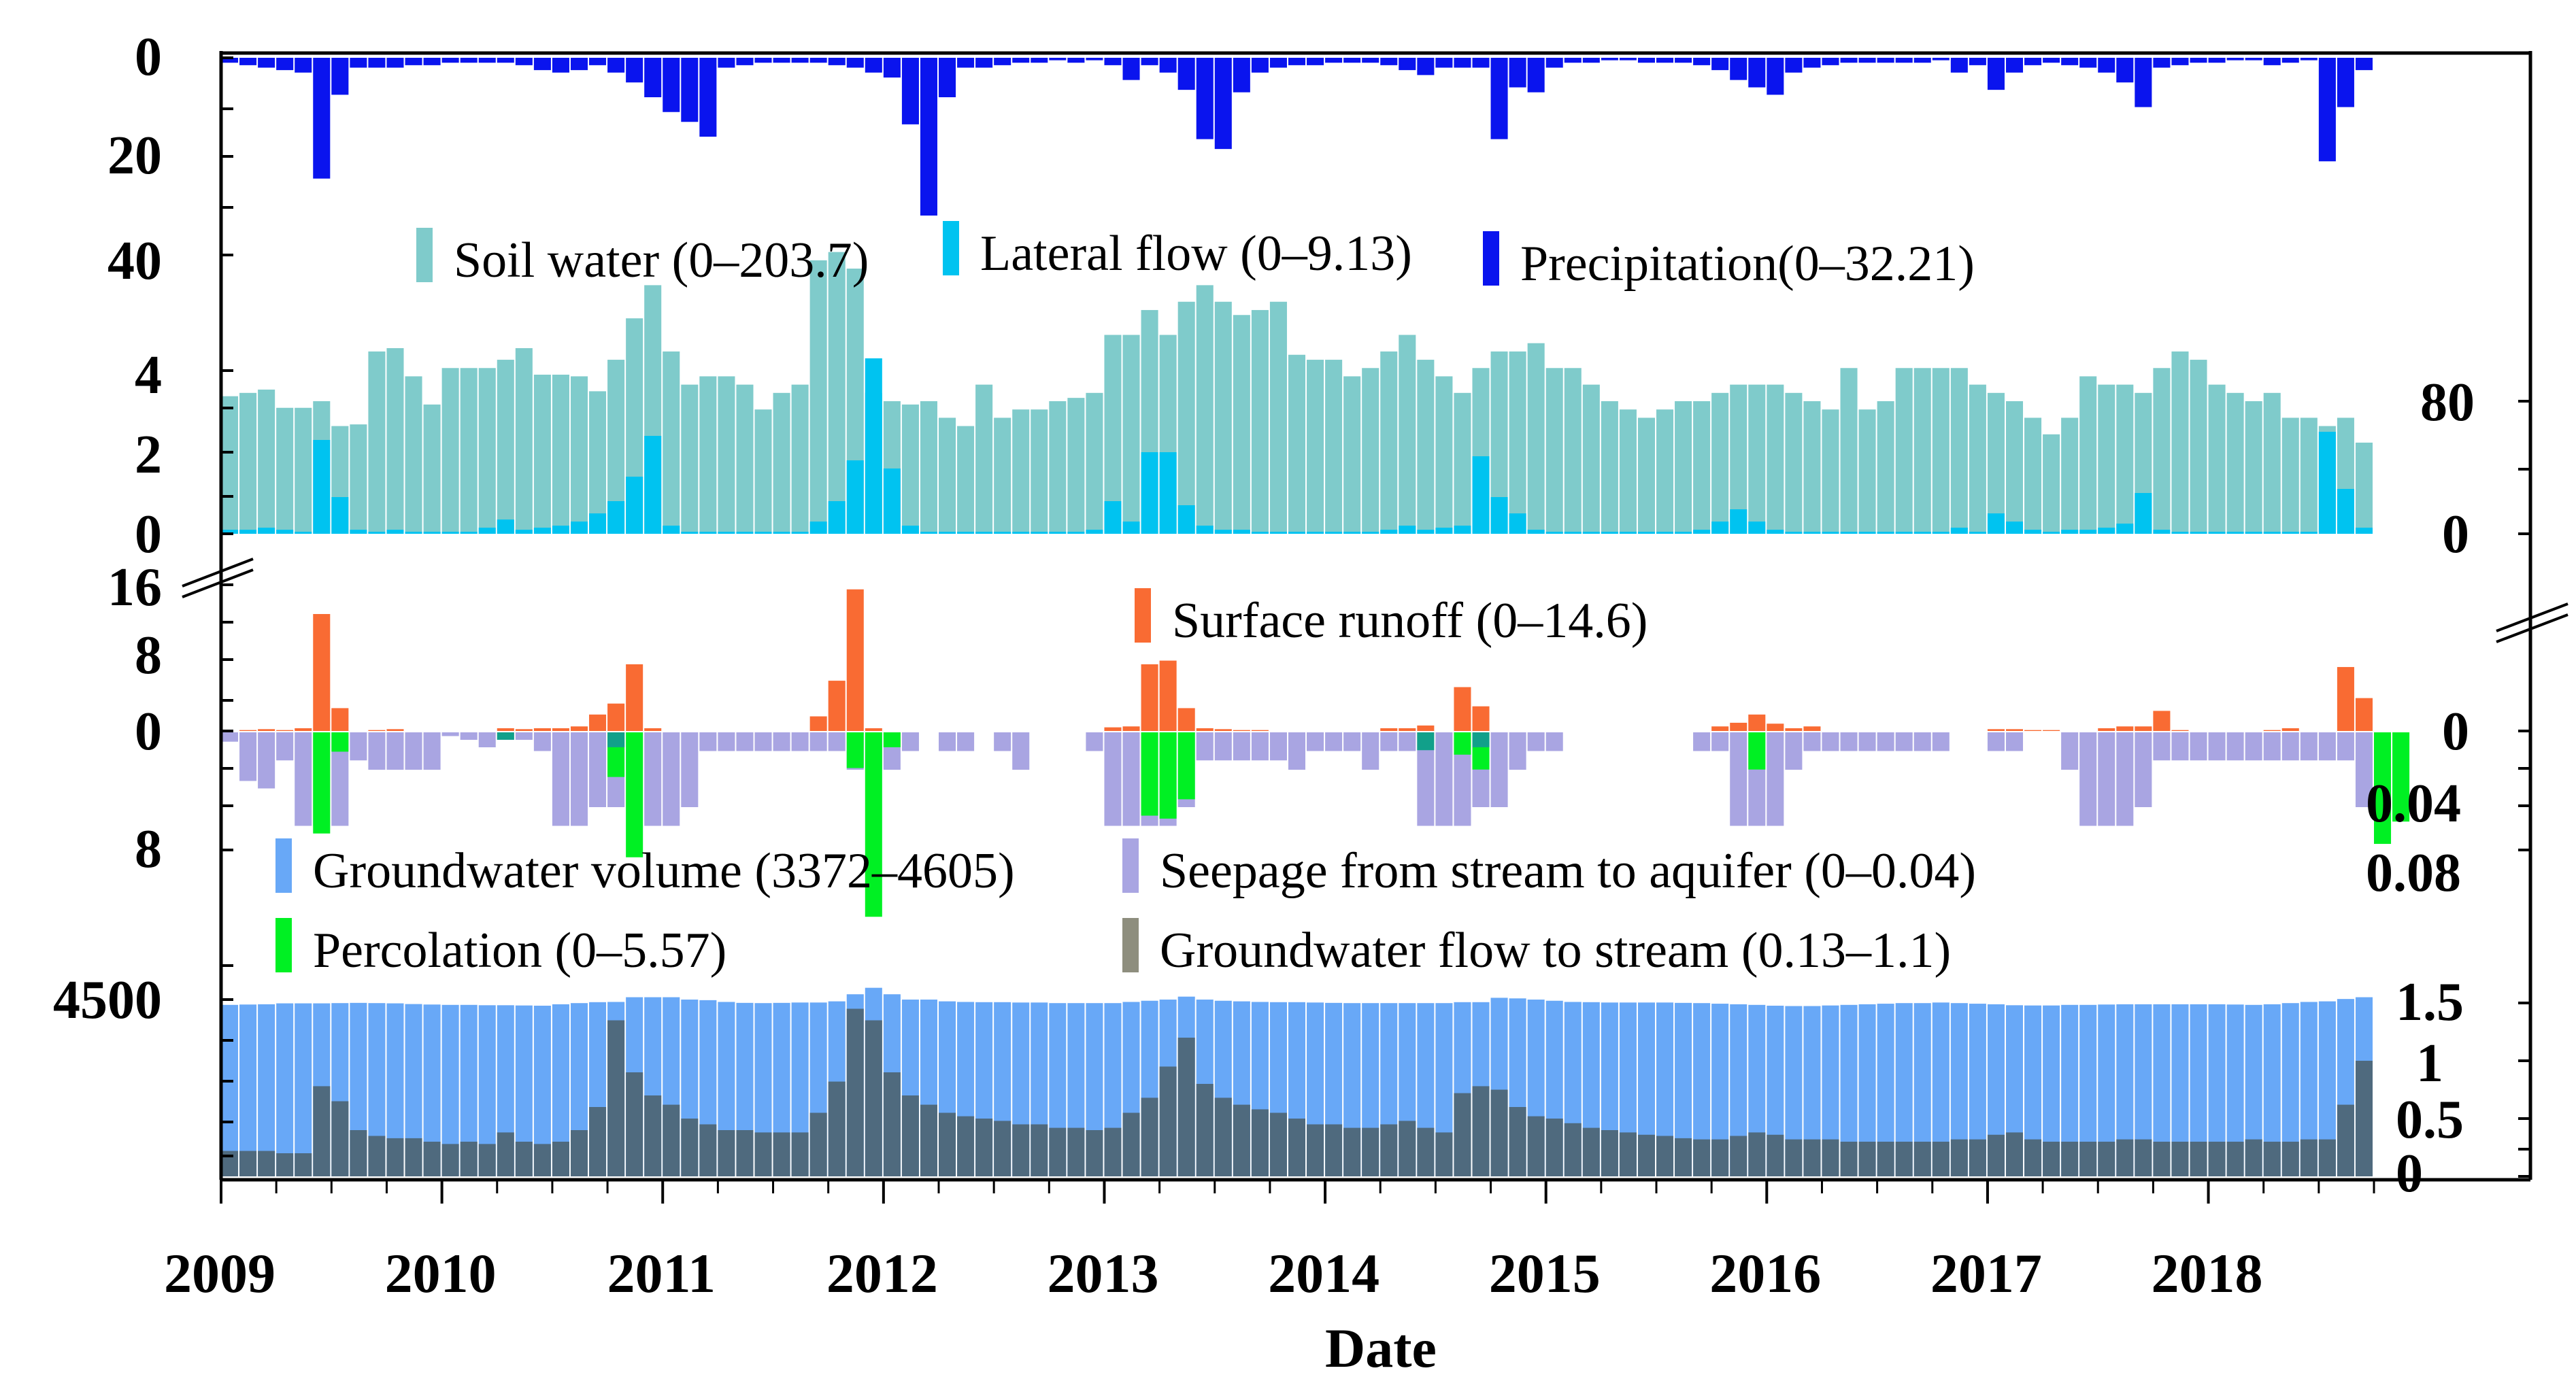  What do you see at coordinates (1130, 866) in the screenshot?
I see `legend-seepage-swatch` at bounding box center [1130, 866].